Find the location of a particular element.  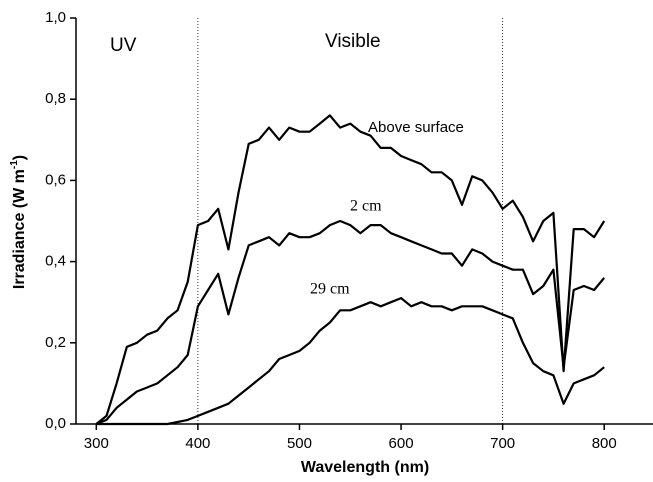

region-label: UV is located at coordinates (123, 45).